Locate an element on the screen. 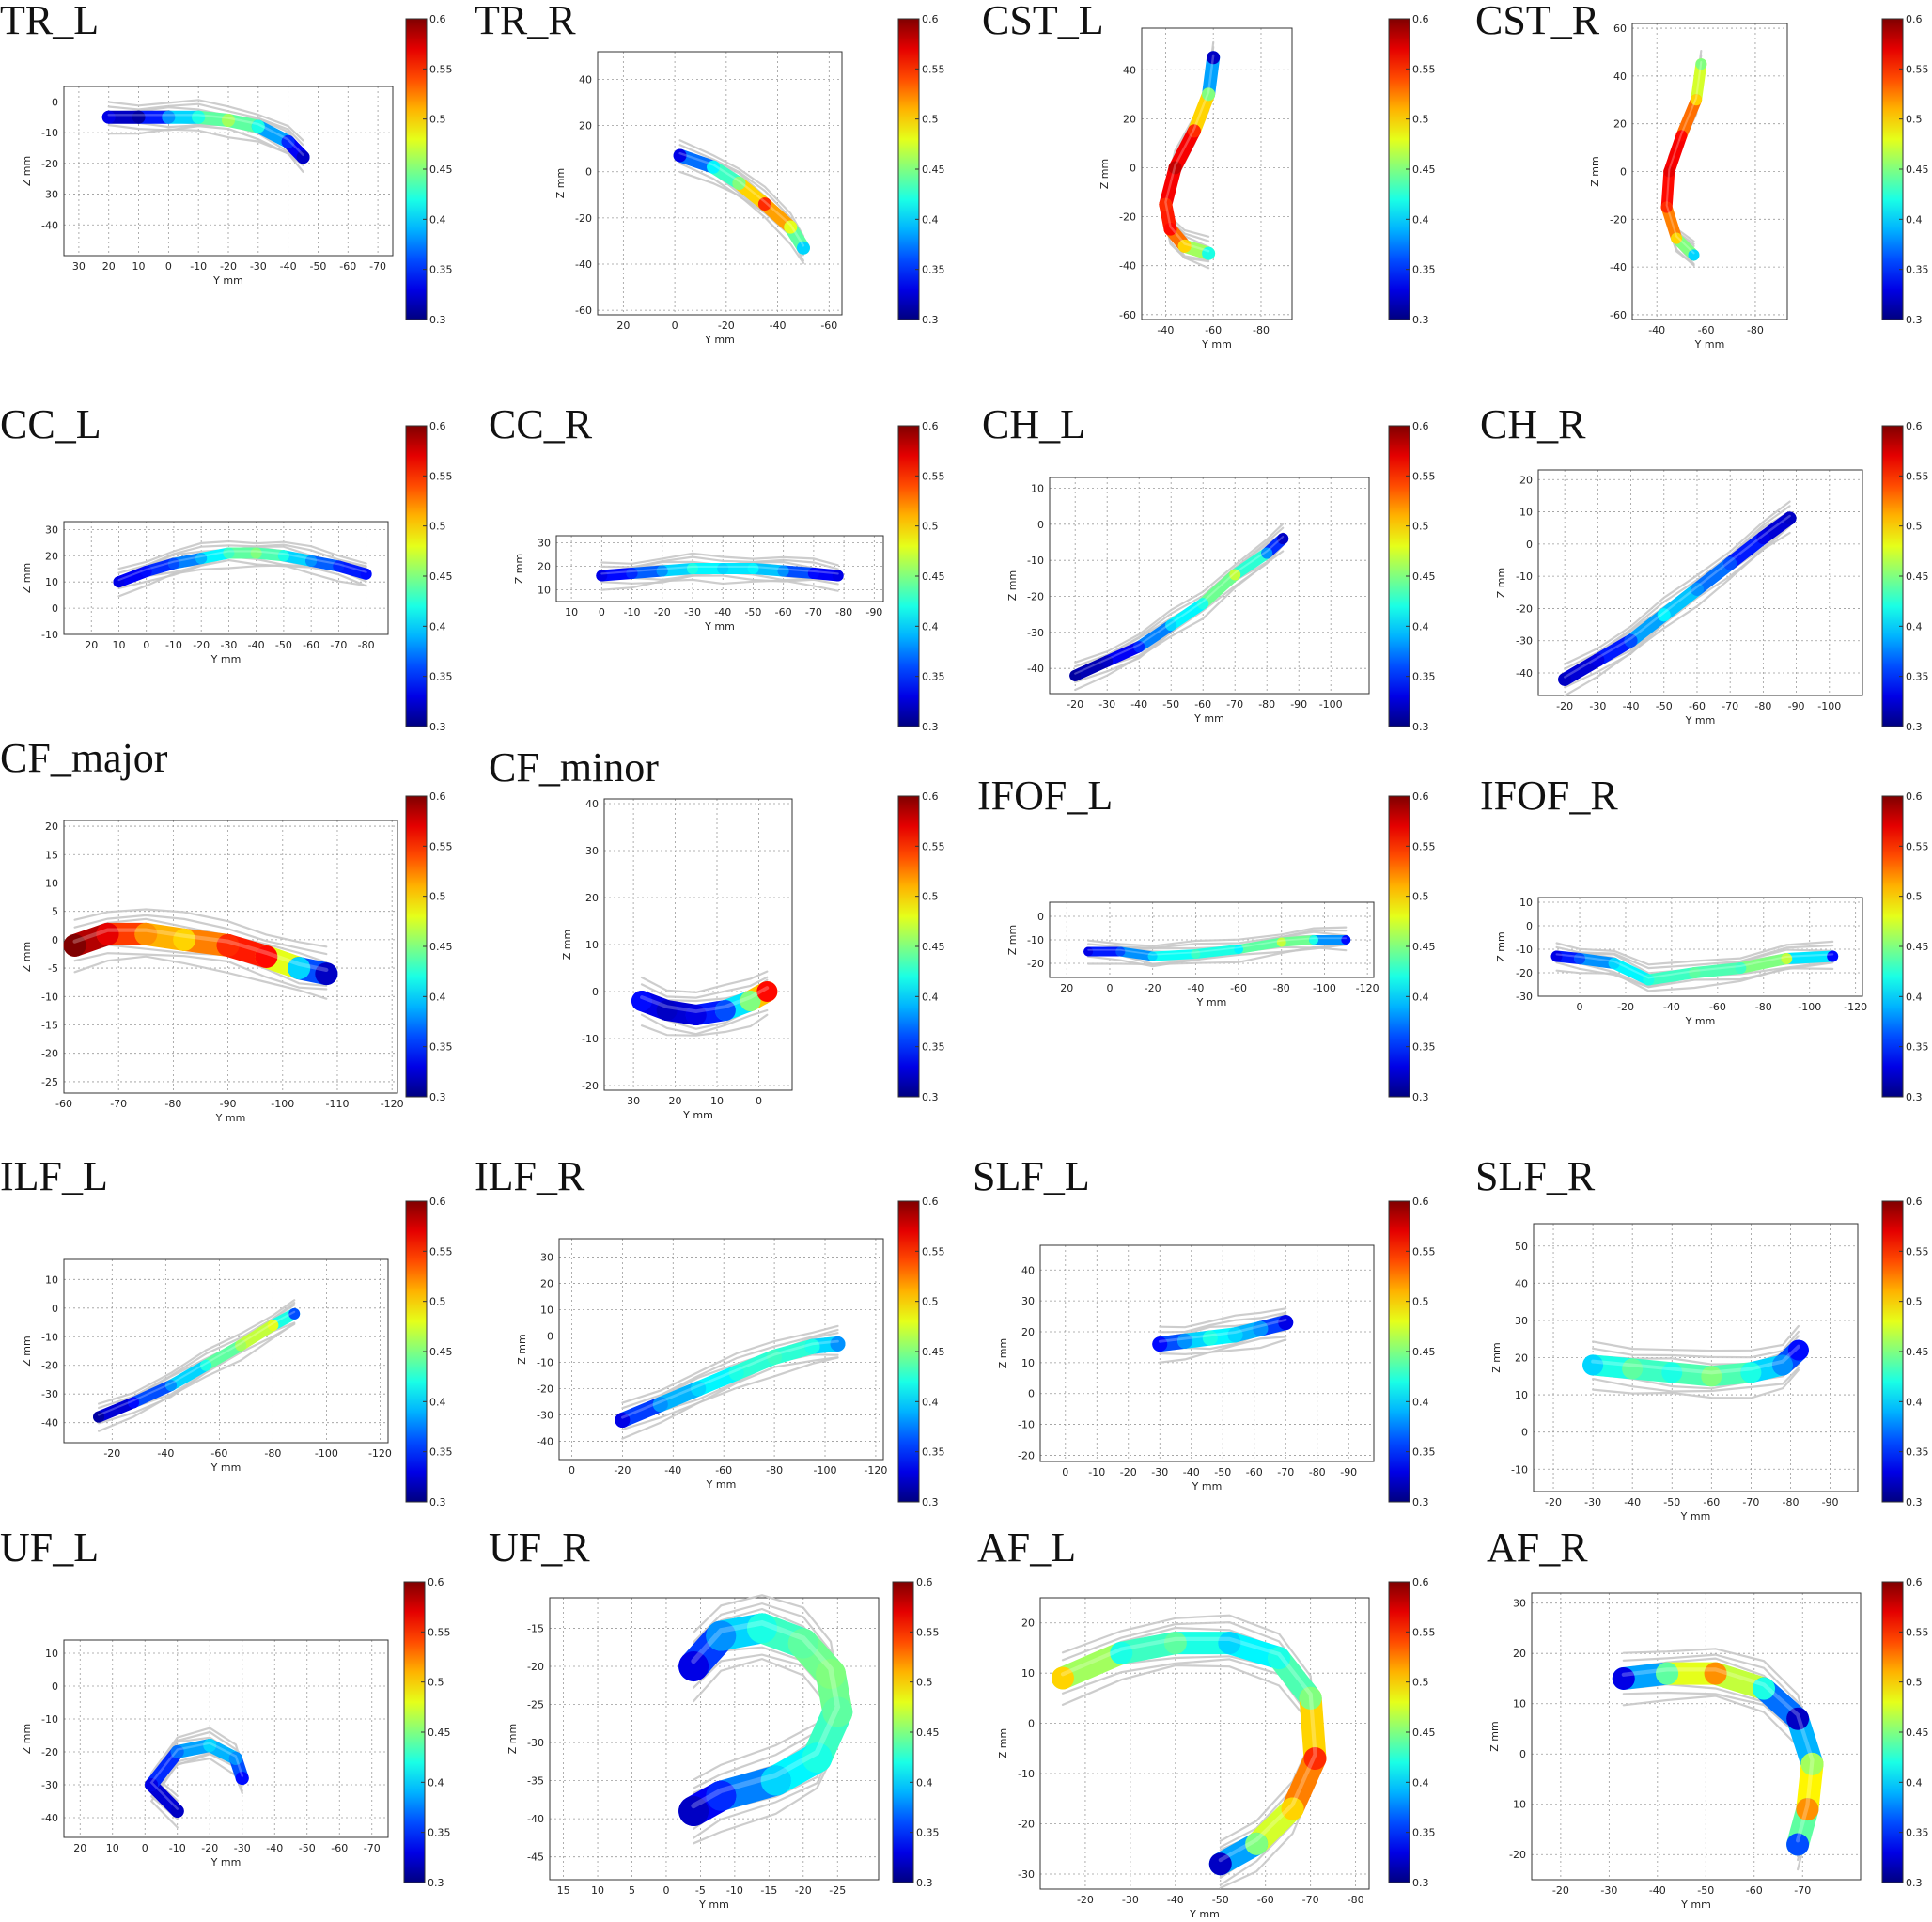  tract-title: TR_L is located at coordinates (50, 22).